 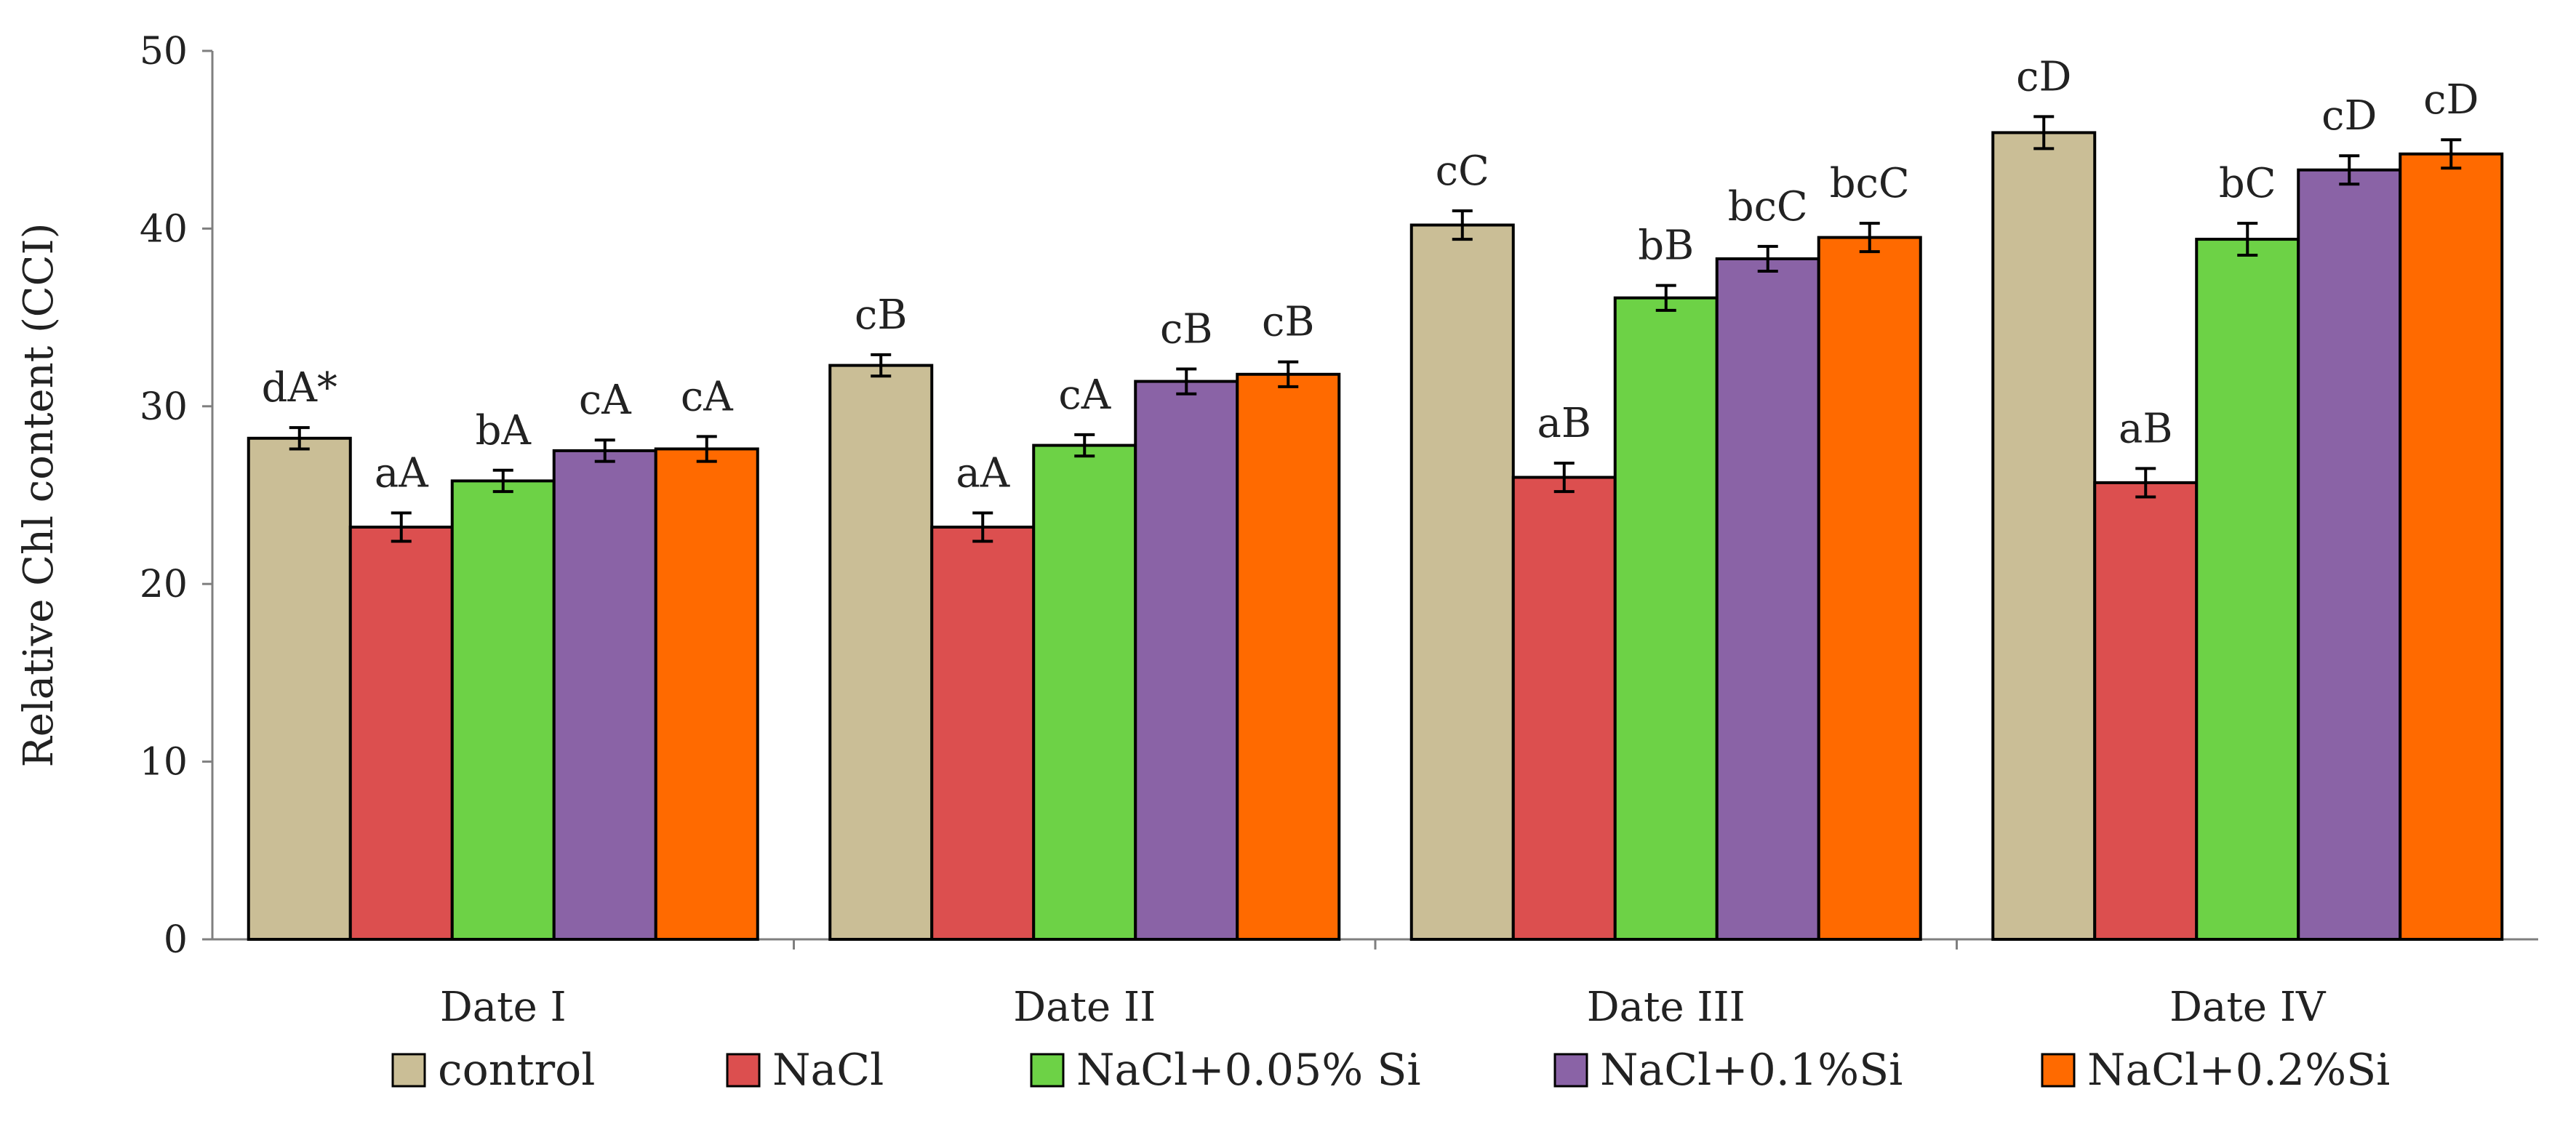 What do you see at coordinates (1248, 1070) in the screenshot?
I see `legend-label: NaCl+0.05% Si` at bounding box center [1248, 1070].